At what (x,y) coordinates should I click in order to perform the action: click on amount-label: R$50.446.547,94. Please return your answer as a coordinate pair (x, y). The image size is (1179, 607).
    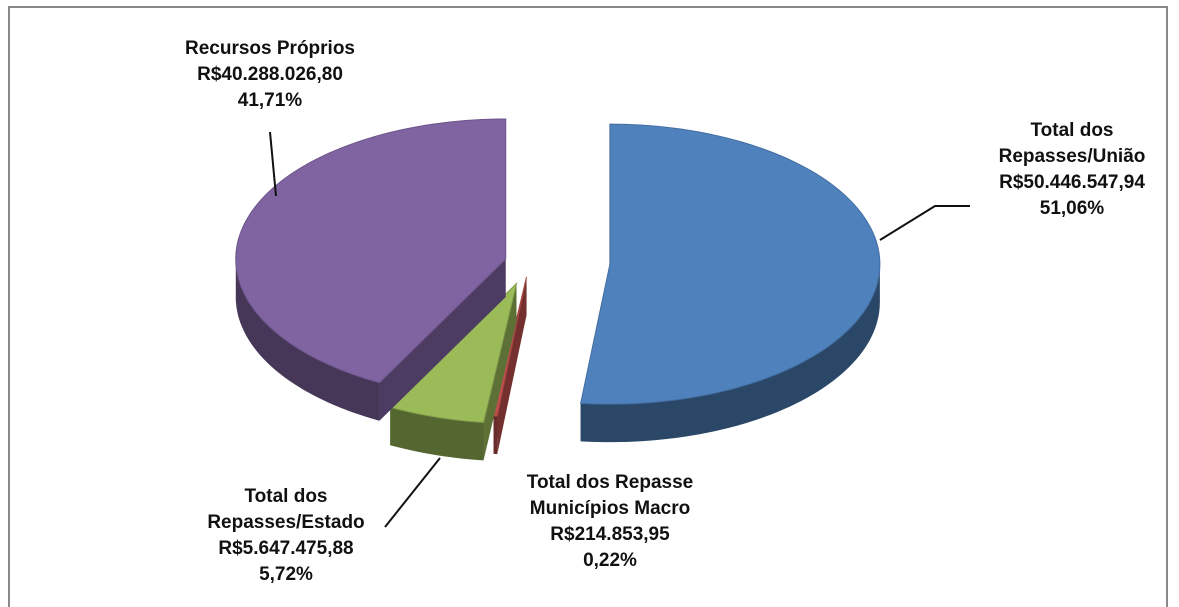
    Looking at the image, I should click on (1072, 182).